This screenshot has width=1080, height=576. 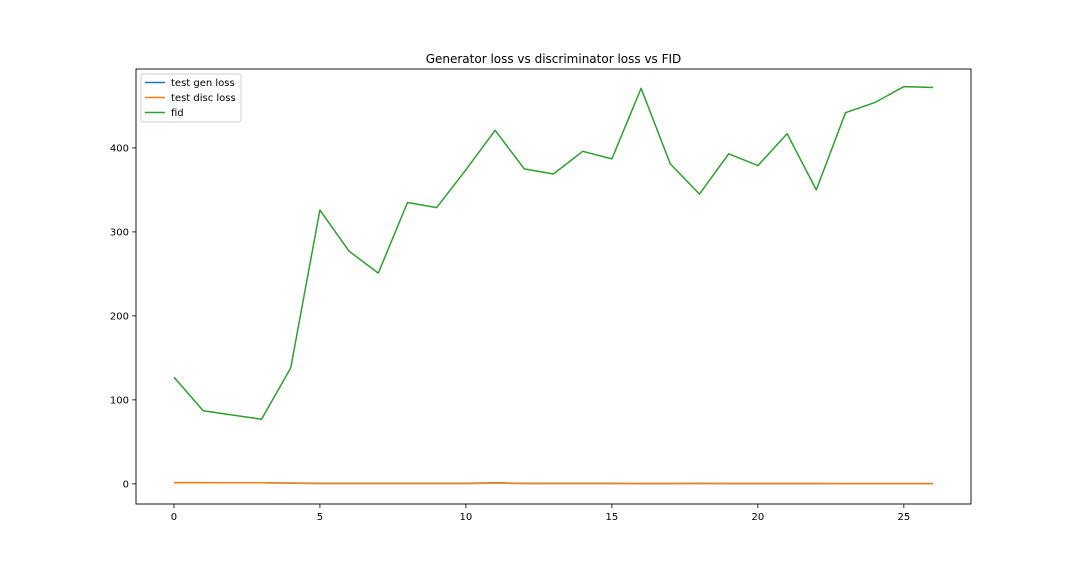 I want to click on x-tick-label: 0, so click(x=174, y=517).